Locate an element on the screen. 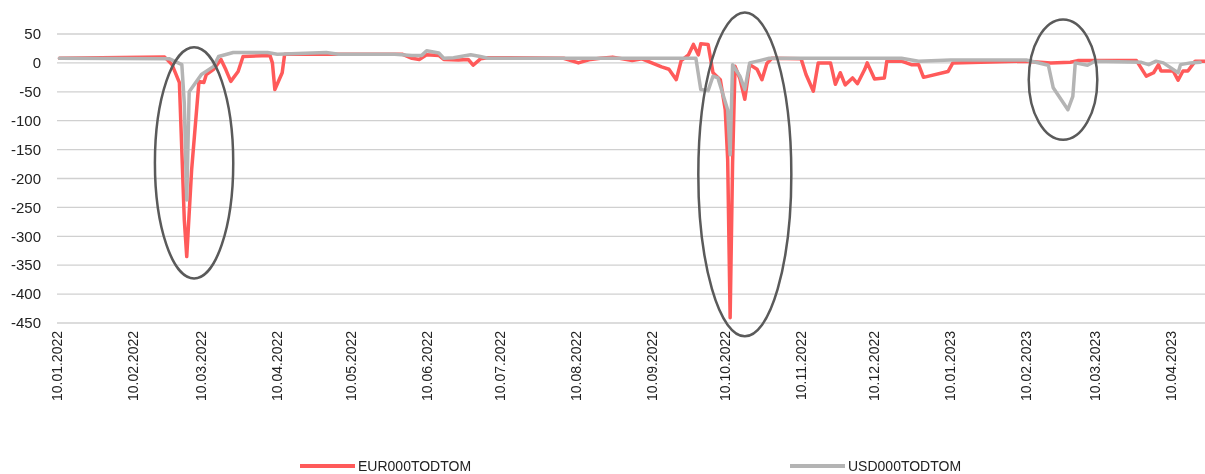 This screenshot has width=1205, height=474. y-tick-label: -250 is located at coordinates (25, 207).